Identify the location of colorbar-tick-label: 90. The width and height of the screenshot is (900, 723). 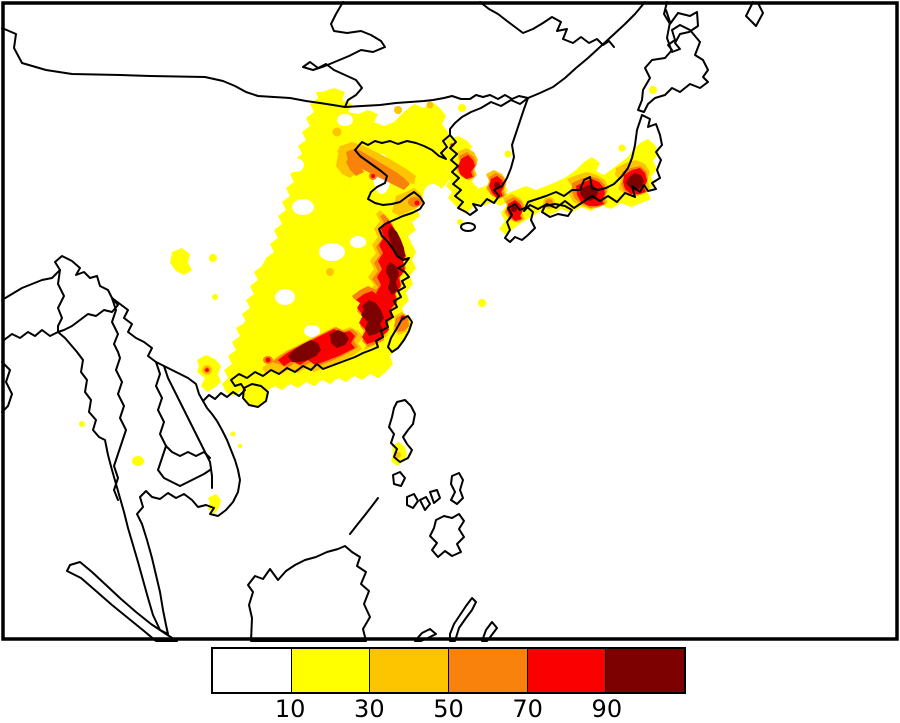
(607, 709).